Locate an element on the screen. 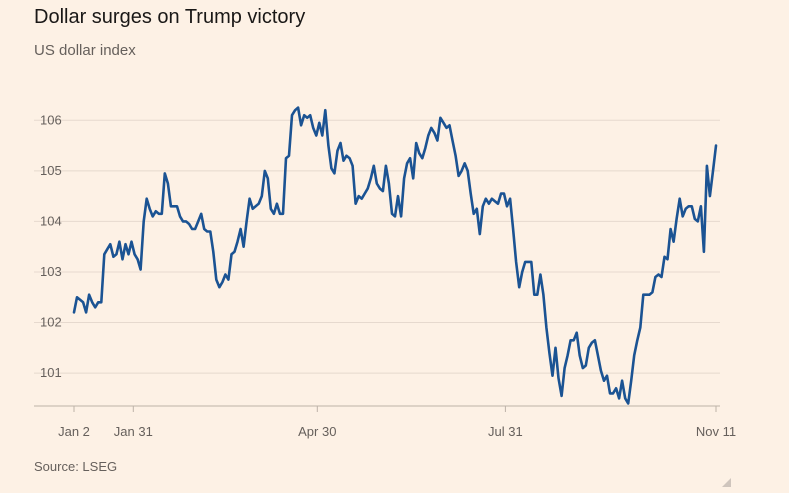 The height and width of the screenshot is (493, 789). y-tick-label-101: 101 is located at coordinates (51, 372).